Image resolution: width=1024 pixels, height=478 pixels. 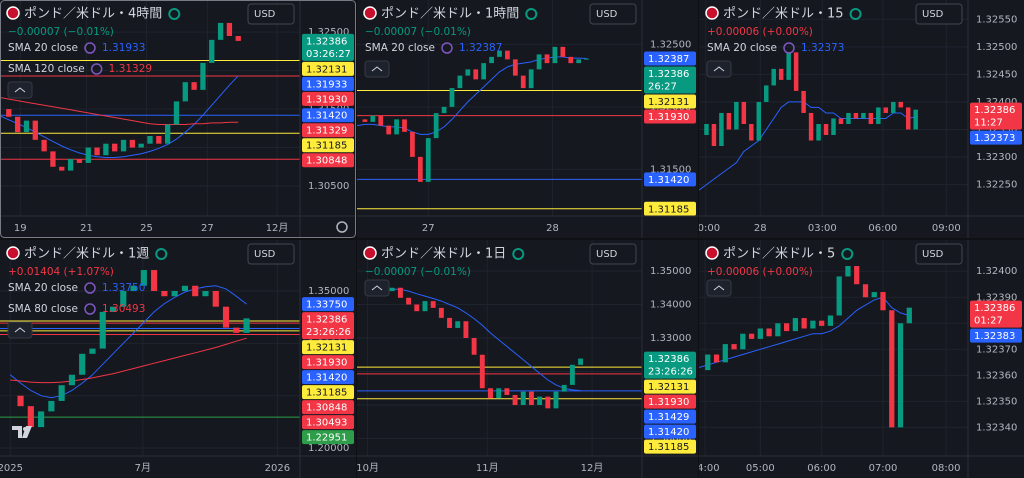 What do you see at coordinates (342, 227) in the screenshot?
I see `settings-icon` at bounding box center [342, 227].